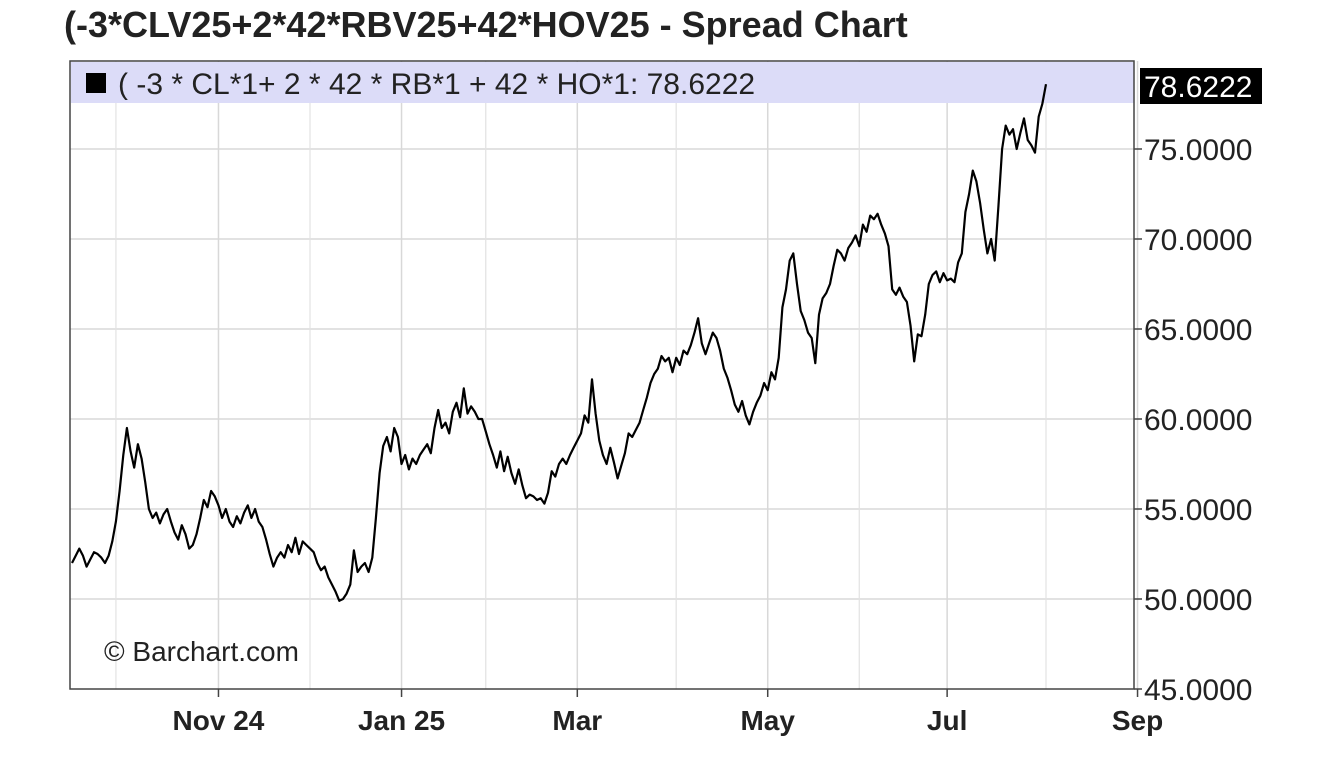  Describe the element at coordinates (1198, 510) in the screenshot. I see `y-tick-label: 55.0000` at that location.